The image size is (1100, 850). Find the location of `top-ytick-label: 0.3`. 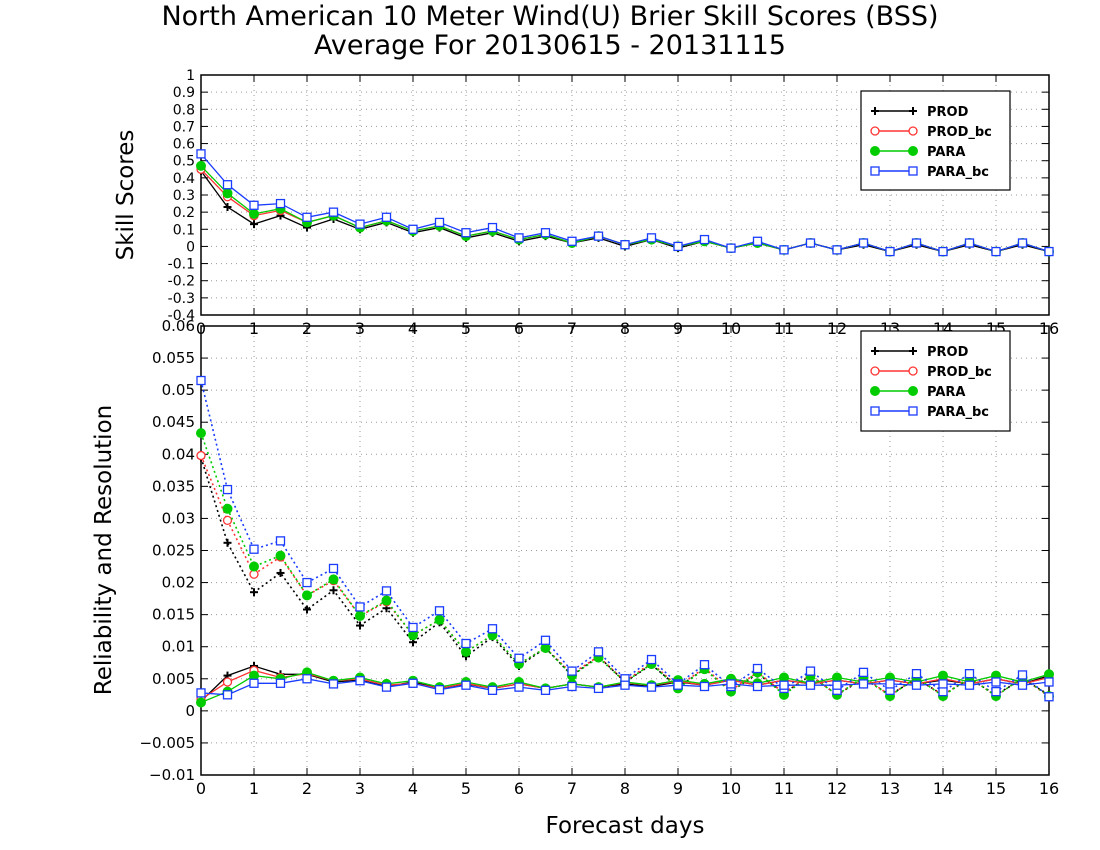

top-ytick-label: 0.3 is located at coordinates (184, 196).